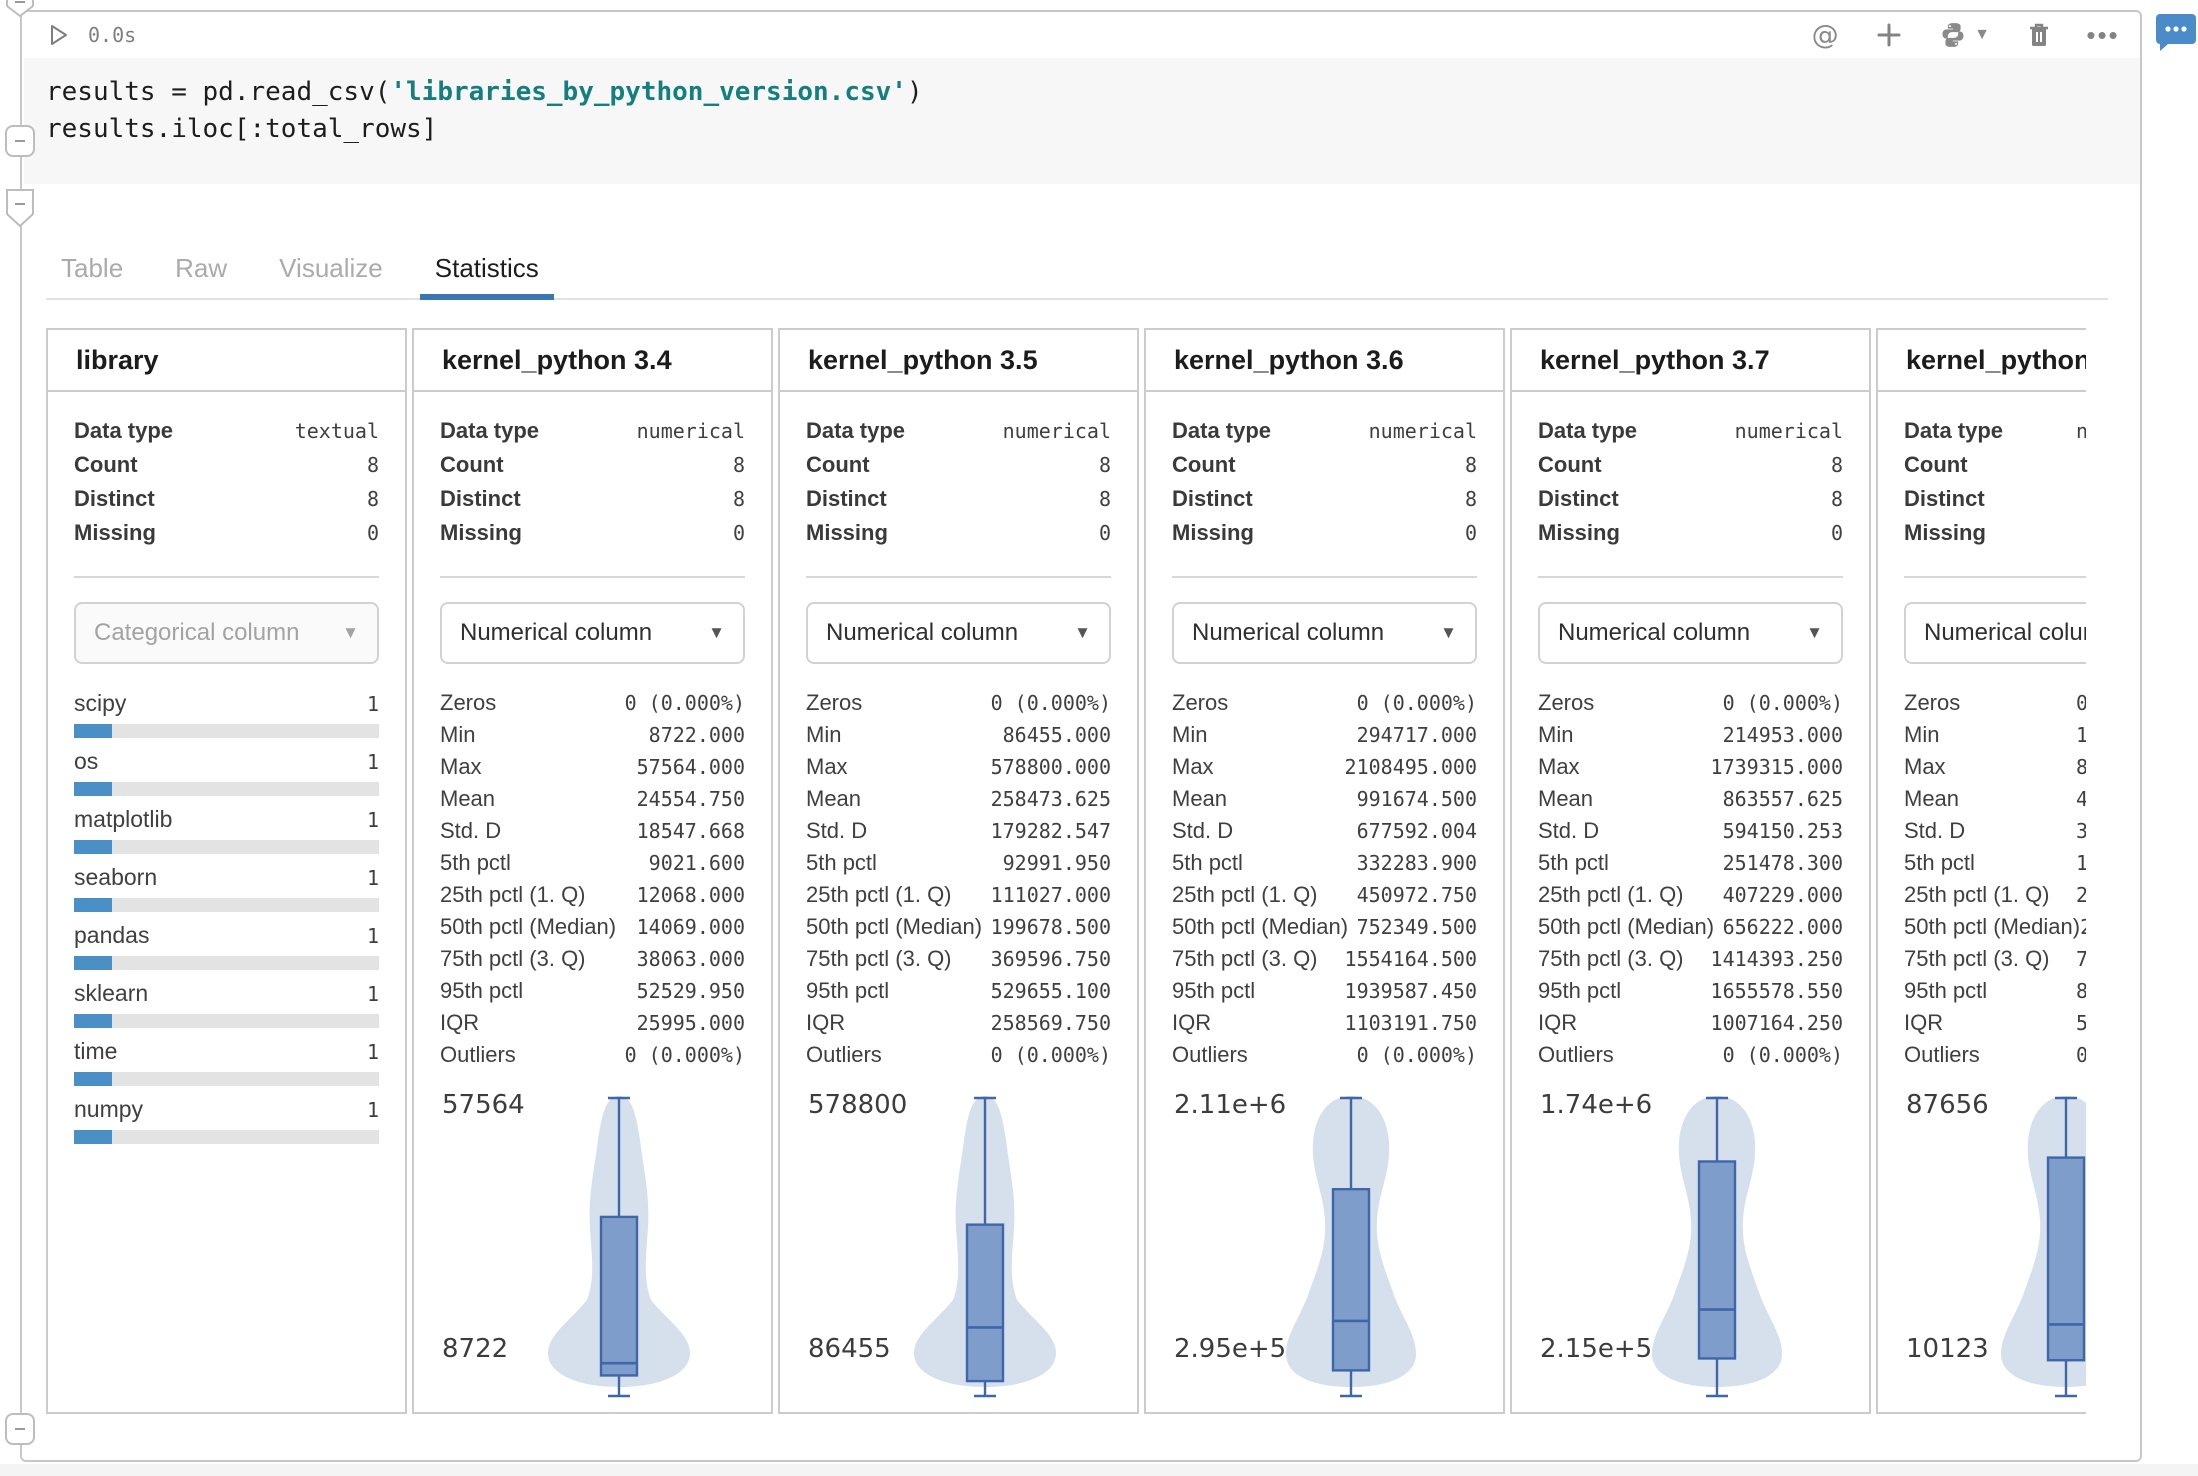 The height and width of the screenshot is (1476, 2198). What do you see at coordinates (20, 141) in the screenshot?
I see `code-fold-handle` at bounding box center [20, 141].